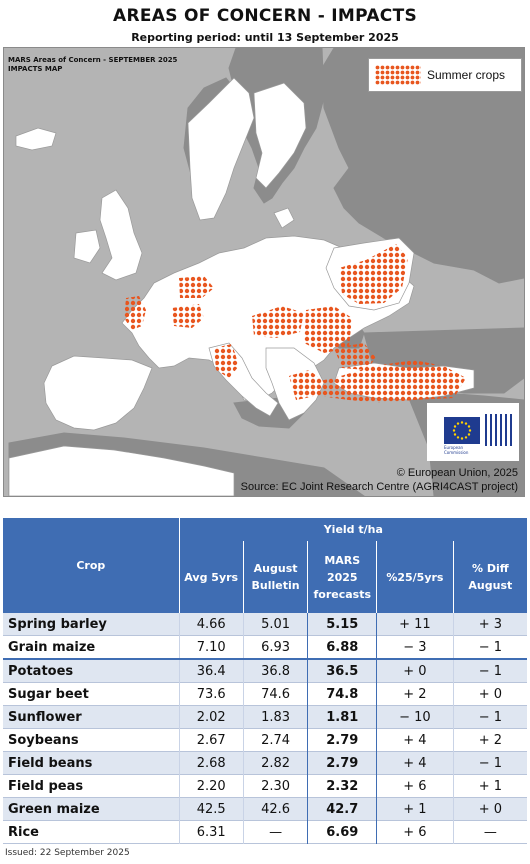 This screenshot has width=530, height=864. Describe the element at coordinates (275, 717) in the screenshot. I see `august-value: 1.83` at that location.